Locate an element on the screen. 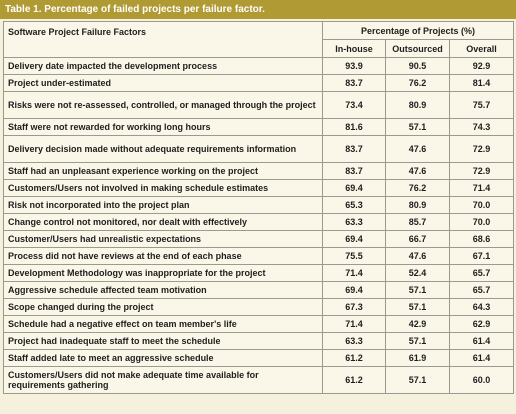 The width and height of the screenshot is (516, 414). value-cell: 66.7 is located at coordinates (417, 239).